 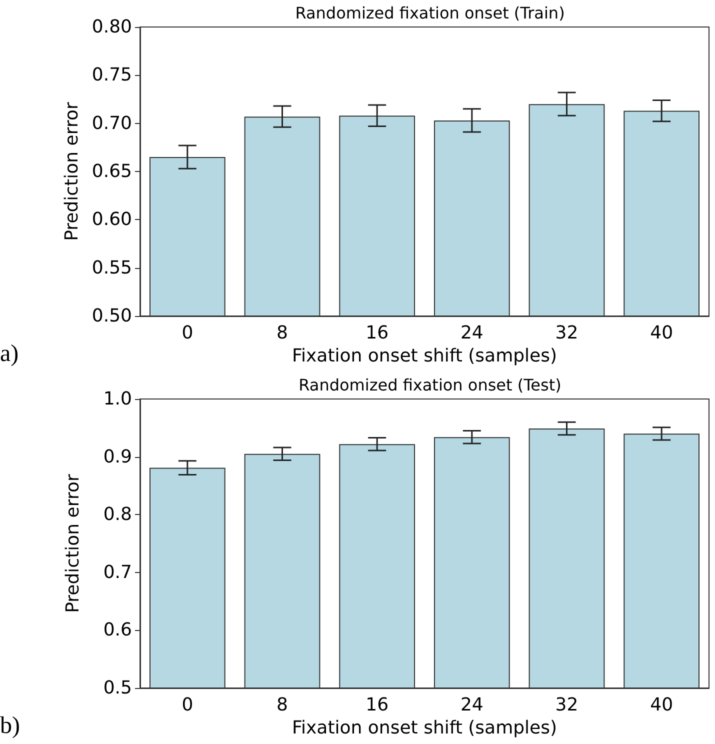 What do you see at coordinates (117, 630) in the screenshot?
I see `y-tick-label: 0.6` at bounding box center [117, 630].